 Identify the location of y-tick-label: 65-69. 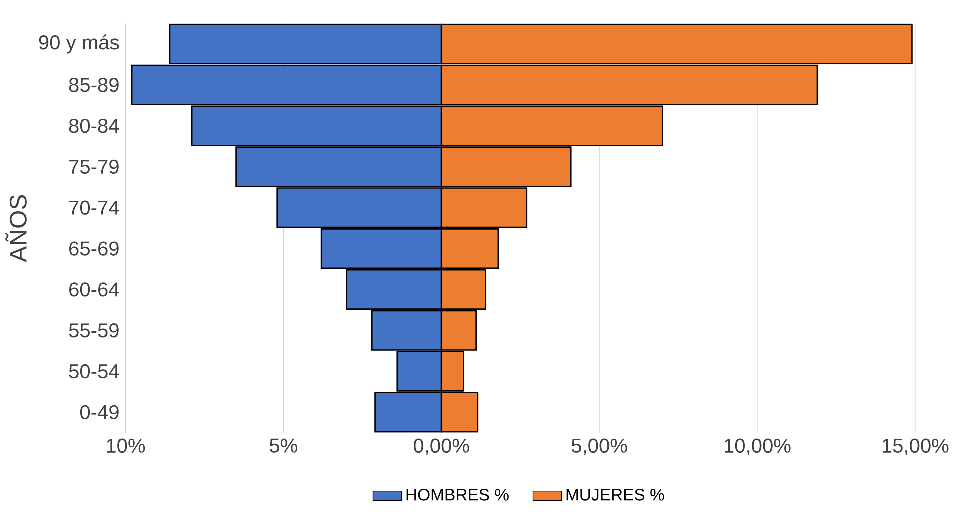
(94, 249).